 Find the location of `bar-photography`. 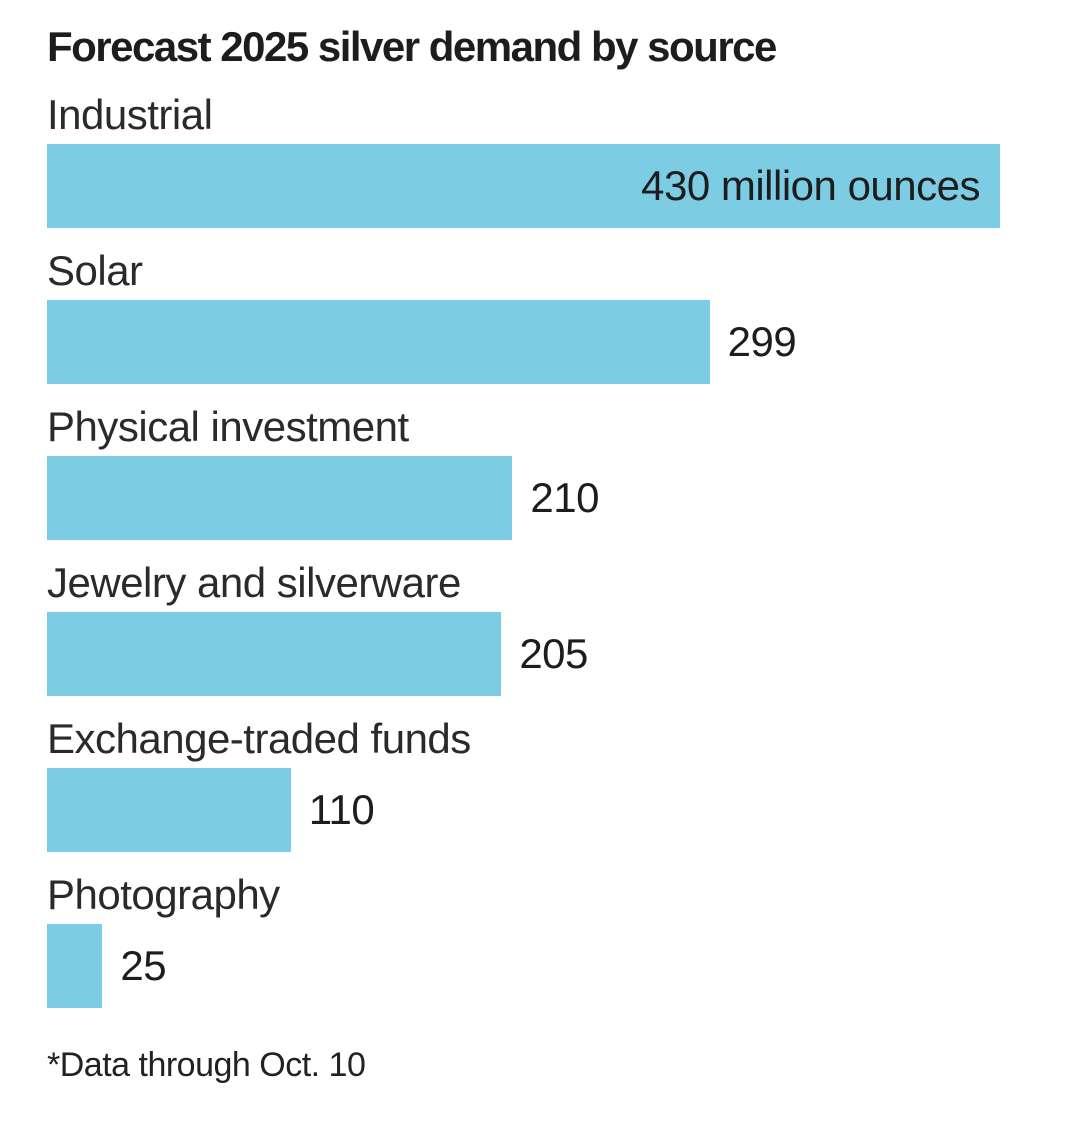

bar-photography is located at coordinates (75, 966).